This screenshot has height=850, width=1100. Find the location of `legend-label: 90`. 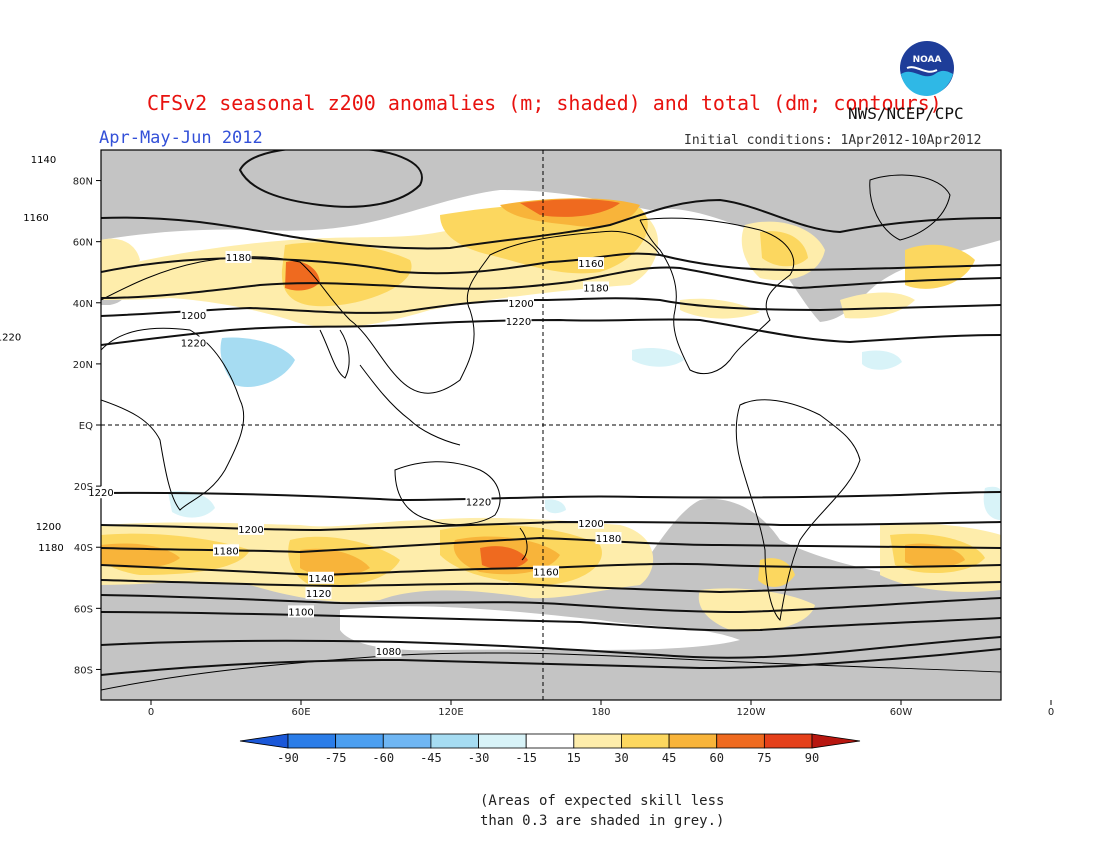

legend-label: 90 is located at coordinates (812, 758).